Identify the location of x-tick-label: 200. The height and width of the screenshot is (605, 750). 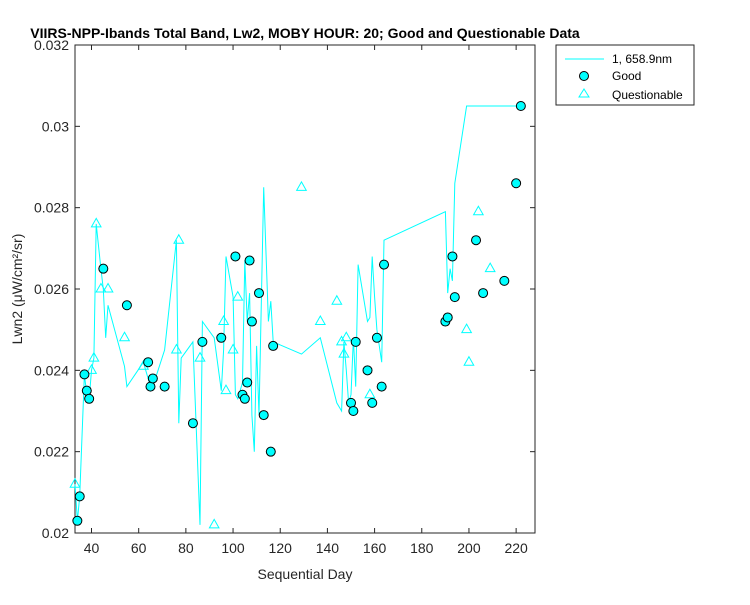
(469, 548).